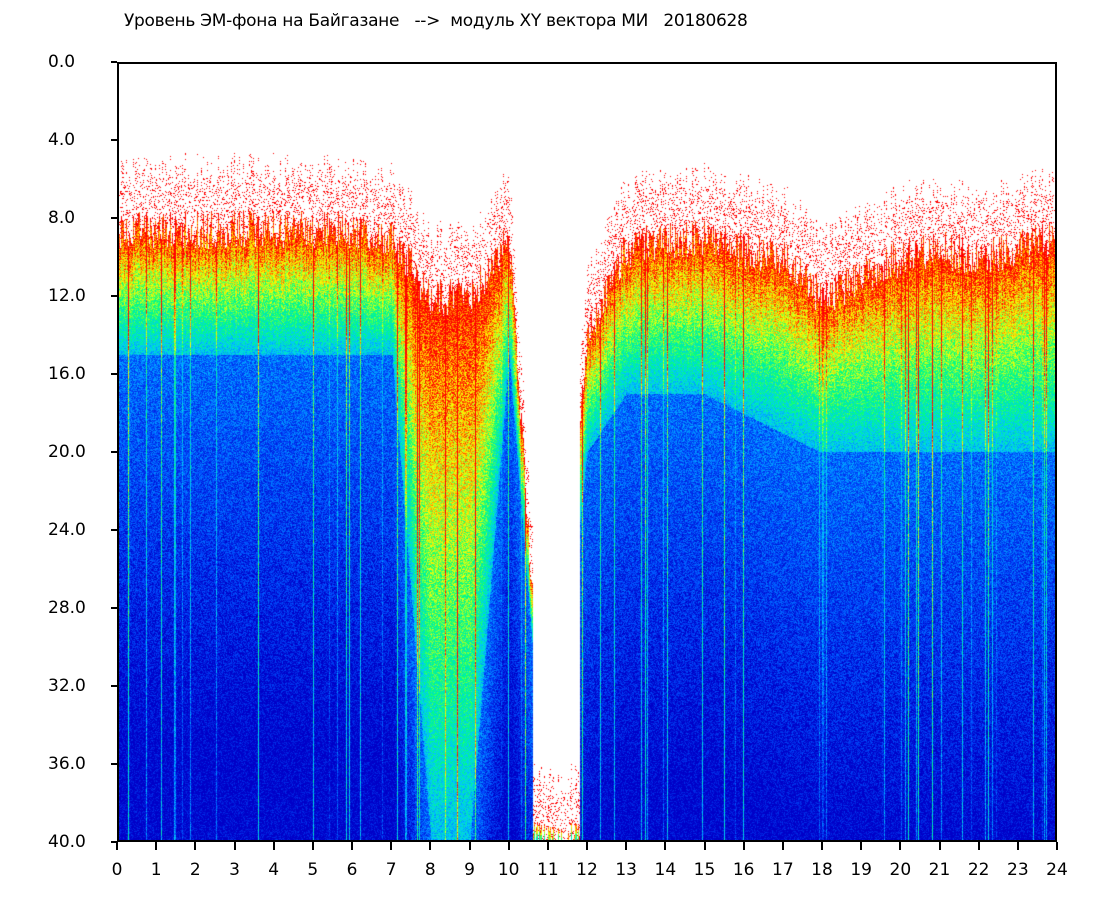 The height and width of the screenshot is (900, 1096). Describe the element at coordinates (1057, 870) in the screenshot. I see `x-tick-label: 24` at that location.